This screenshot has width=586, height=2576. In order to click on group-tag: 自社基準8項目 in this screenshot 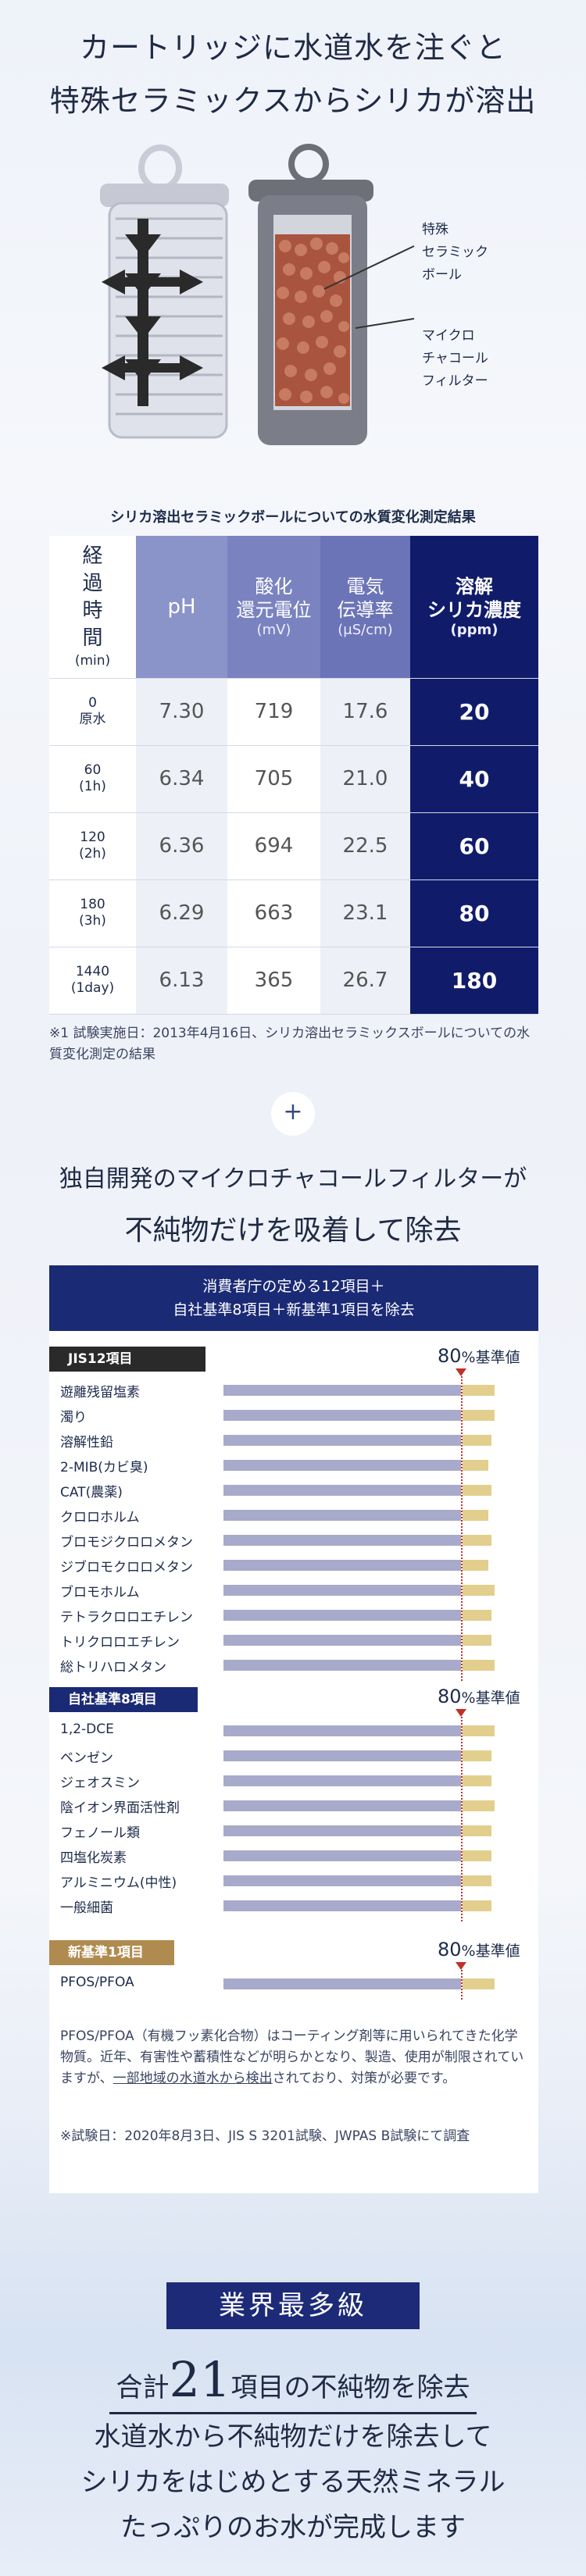, I will do `click(123, 1699)`.